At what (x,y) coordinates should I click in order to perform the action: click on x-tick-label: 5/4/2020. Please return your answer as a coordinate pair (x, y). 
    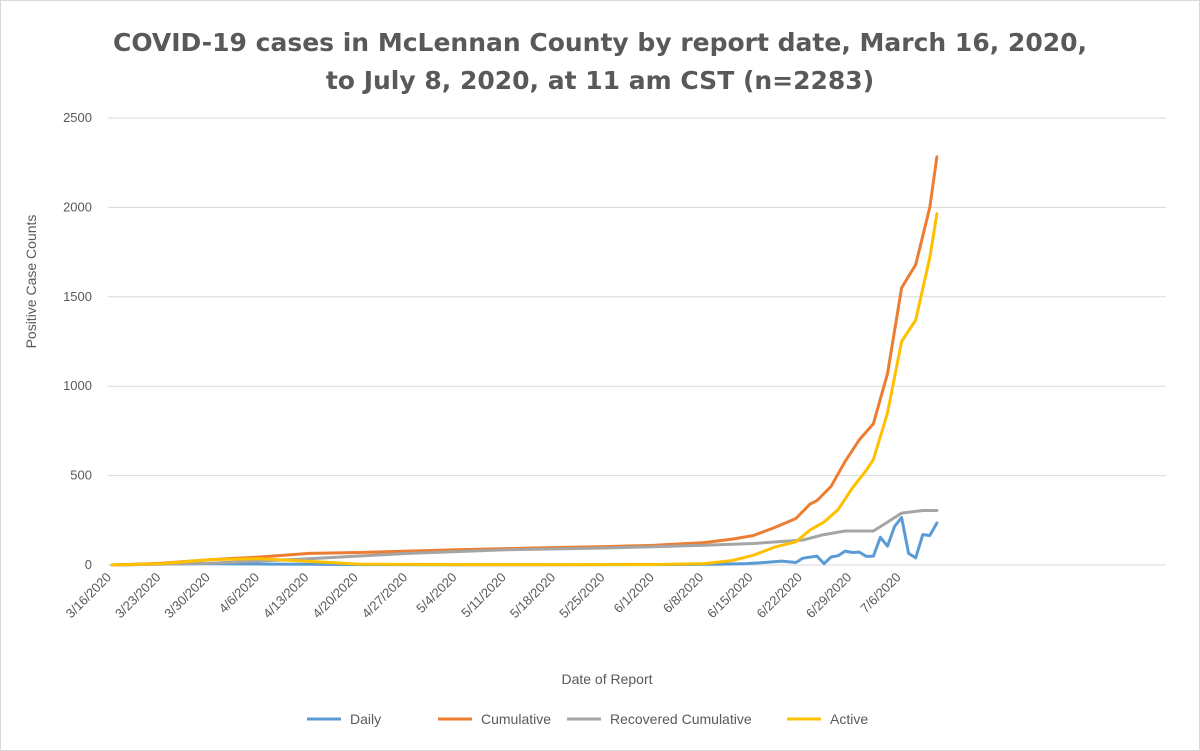
    Looking at the image, I should click on (436, 593).